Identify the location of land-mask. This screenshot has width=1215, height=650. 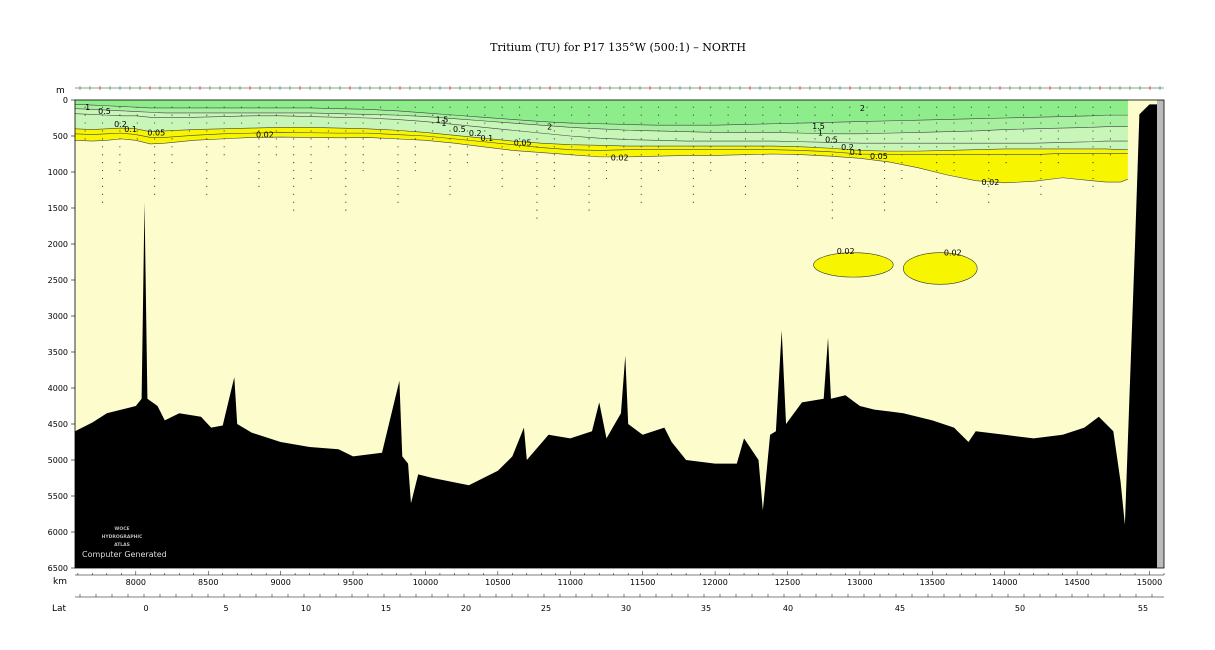
(1160, 334).